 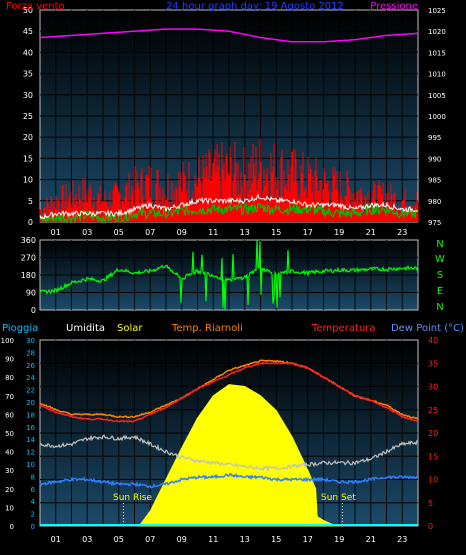 What do you see at coordinates (213, 232) in the screenshot?
I see `tick-x-top-11: 11` at bounding box center [213, 232].